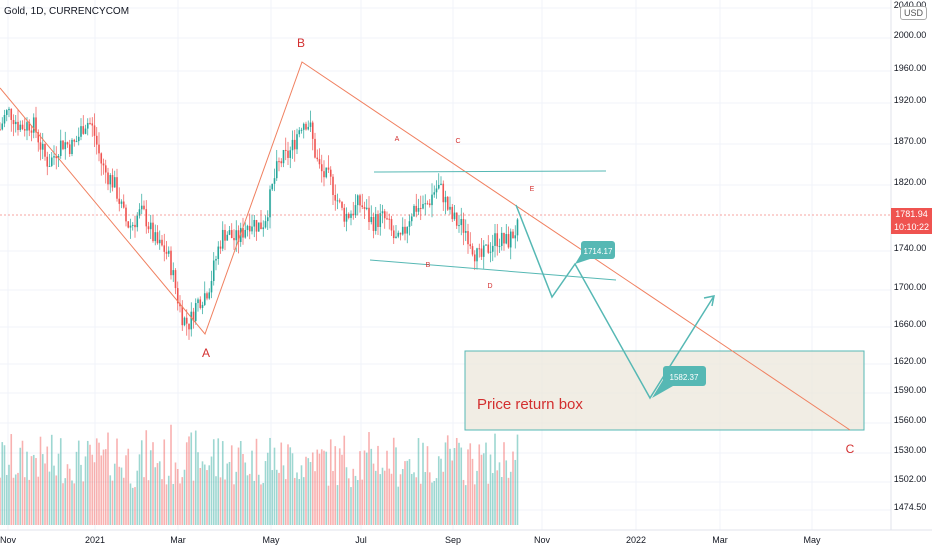 The image size is (932, 550). What do you see at coordinates (910, 479) in the screenshot?
I see `price-tick: 1502.00` at bounding box center [910, 479].